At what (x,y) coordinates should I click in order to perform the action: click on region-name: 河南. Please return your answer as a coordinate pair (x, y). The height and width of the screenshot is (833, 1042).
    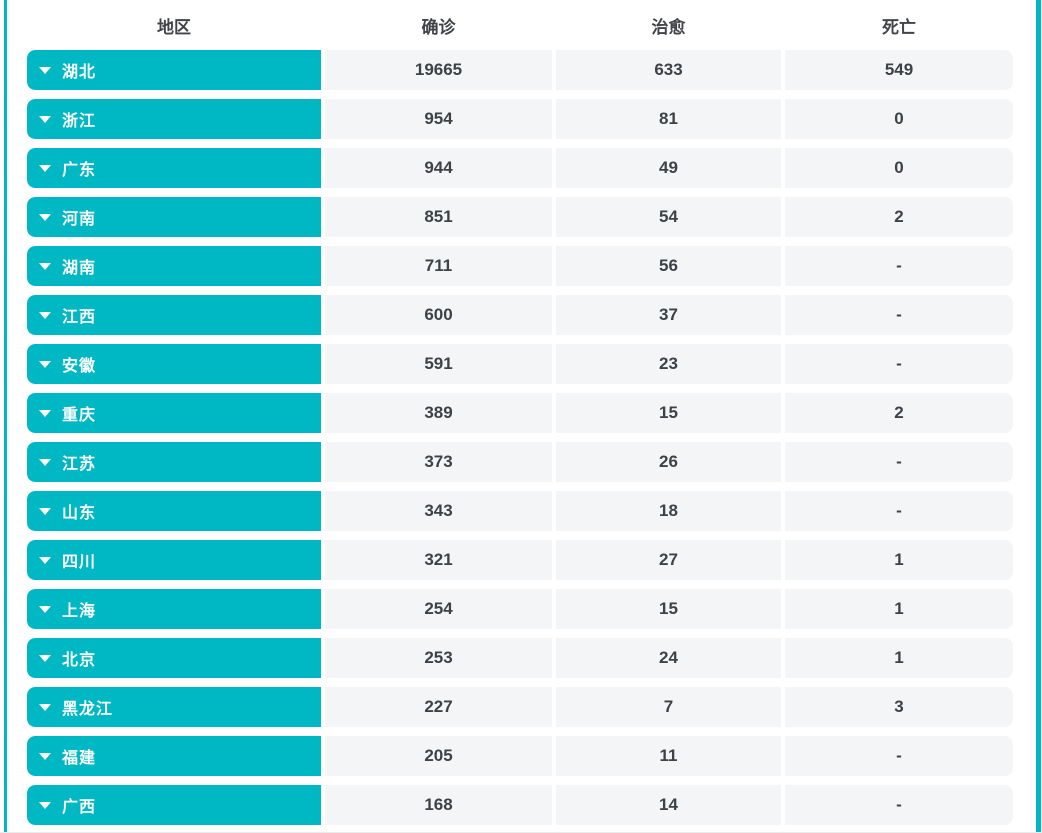
    Looking at the image, I should click on (79, 219).